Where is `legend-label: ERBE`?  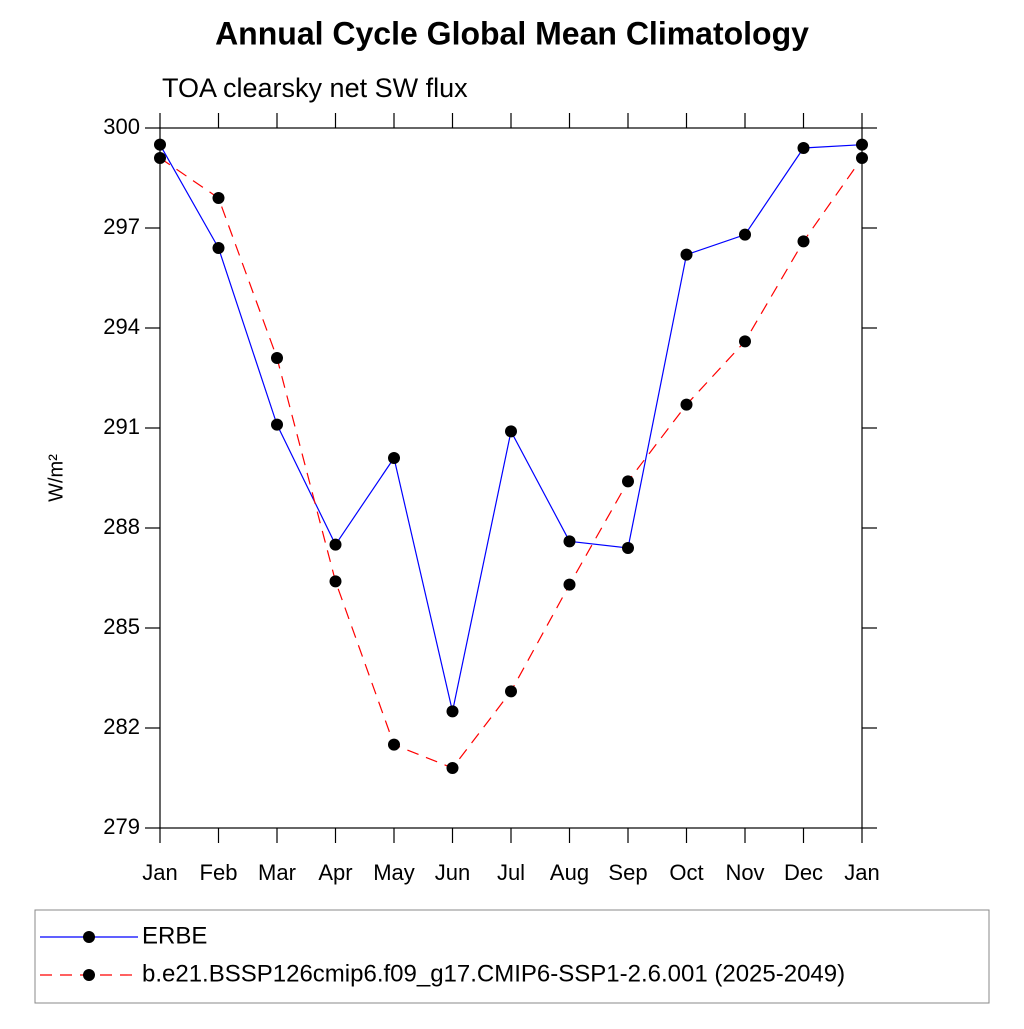
legend-label: ERBE is located at coordinates (174, 935).